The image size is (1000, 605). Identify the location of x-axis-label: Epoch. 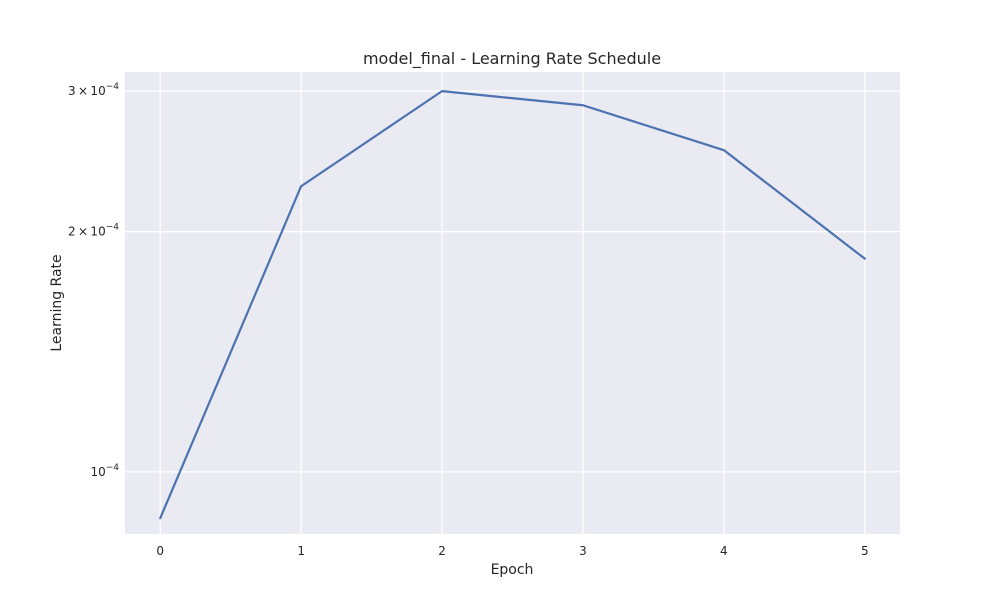
(512, 570).